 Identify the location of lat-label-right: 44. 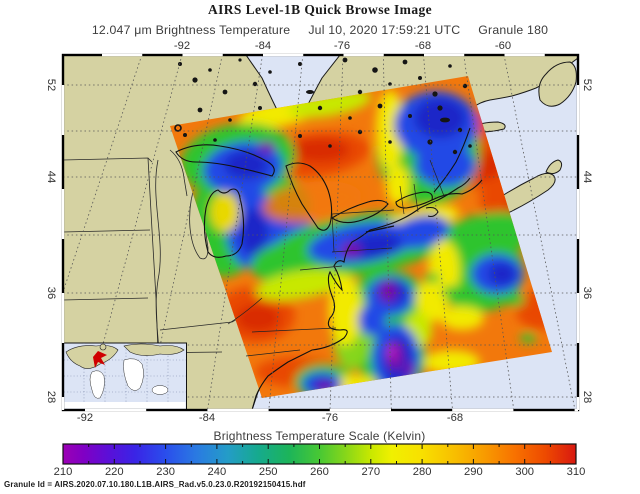
(587, 177).